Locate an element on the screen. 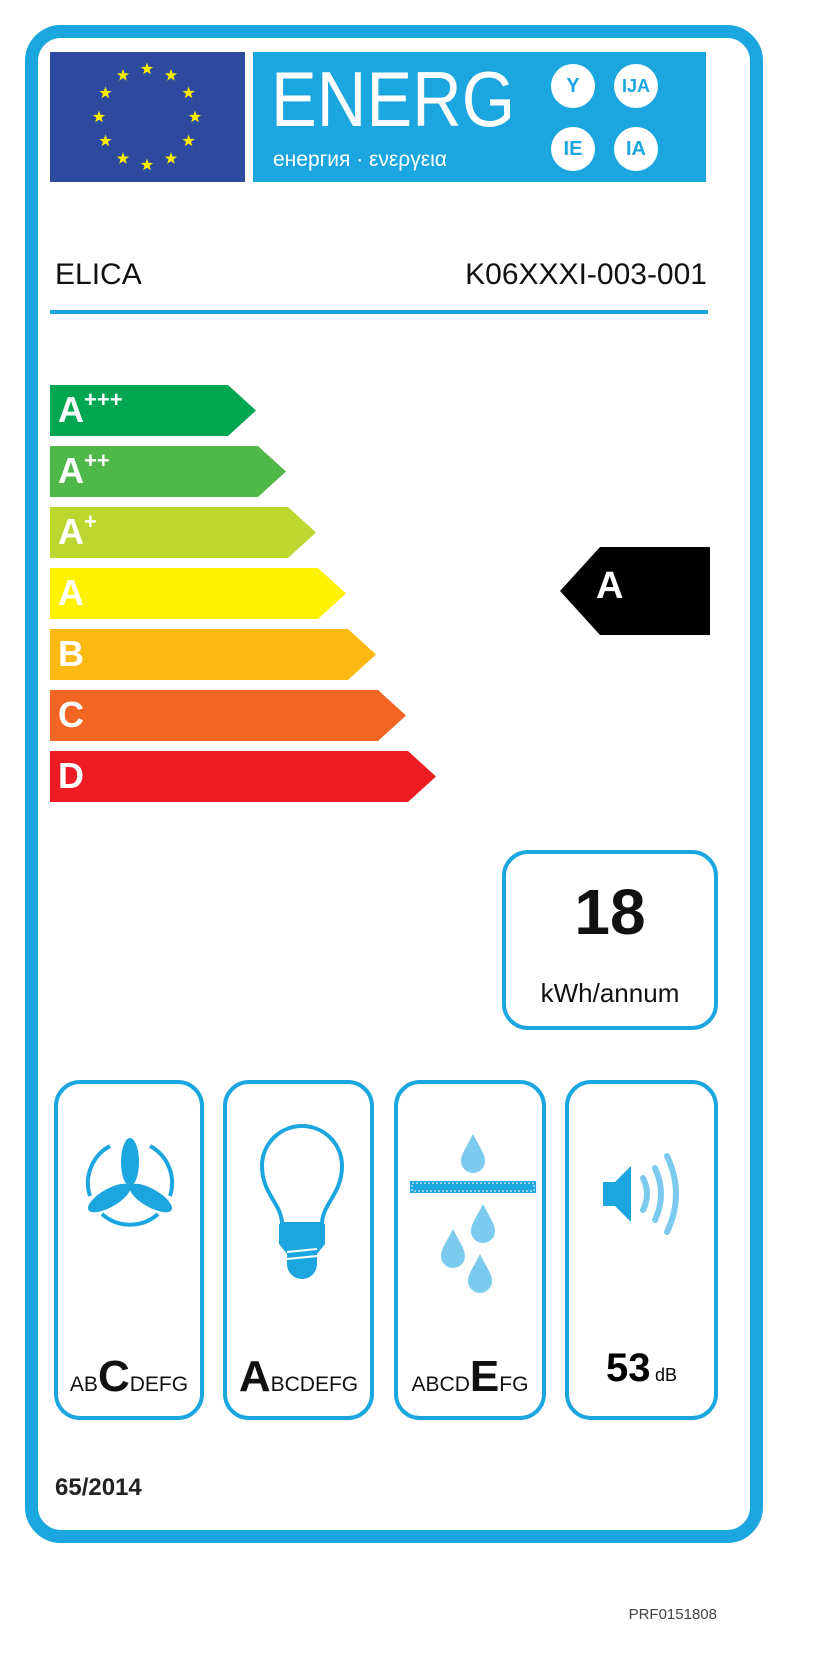 The image size is (825, 1672). speaker-icon is located at coordinates (641, 1194).